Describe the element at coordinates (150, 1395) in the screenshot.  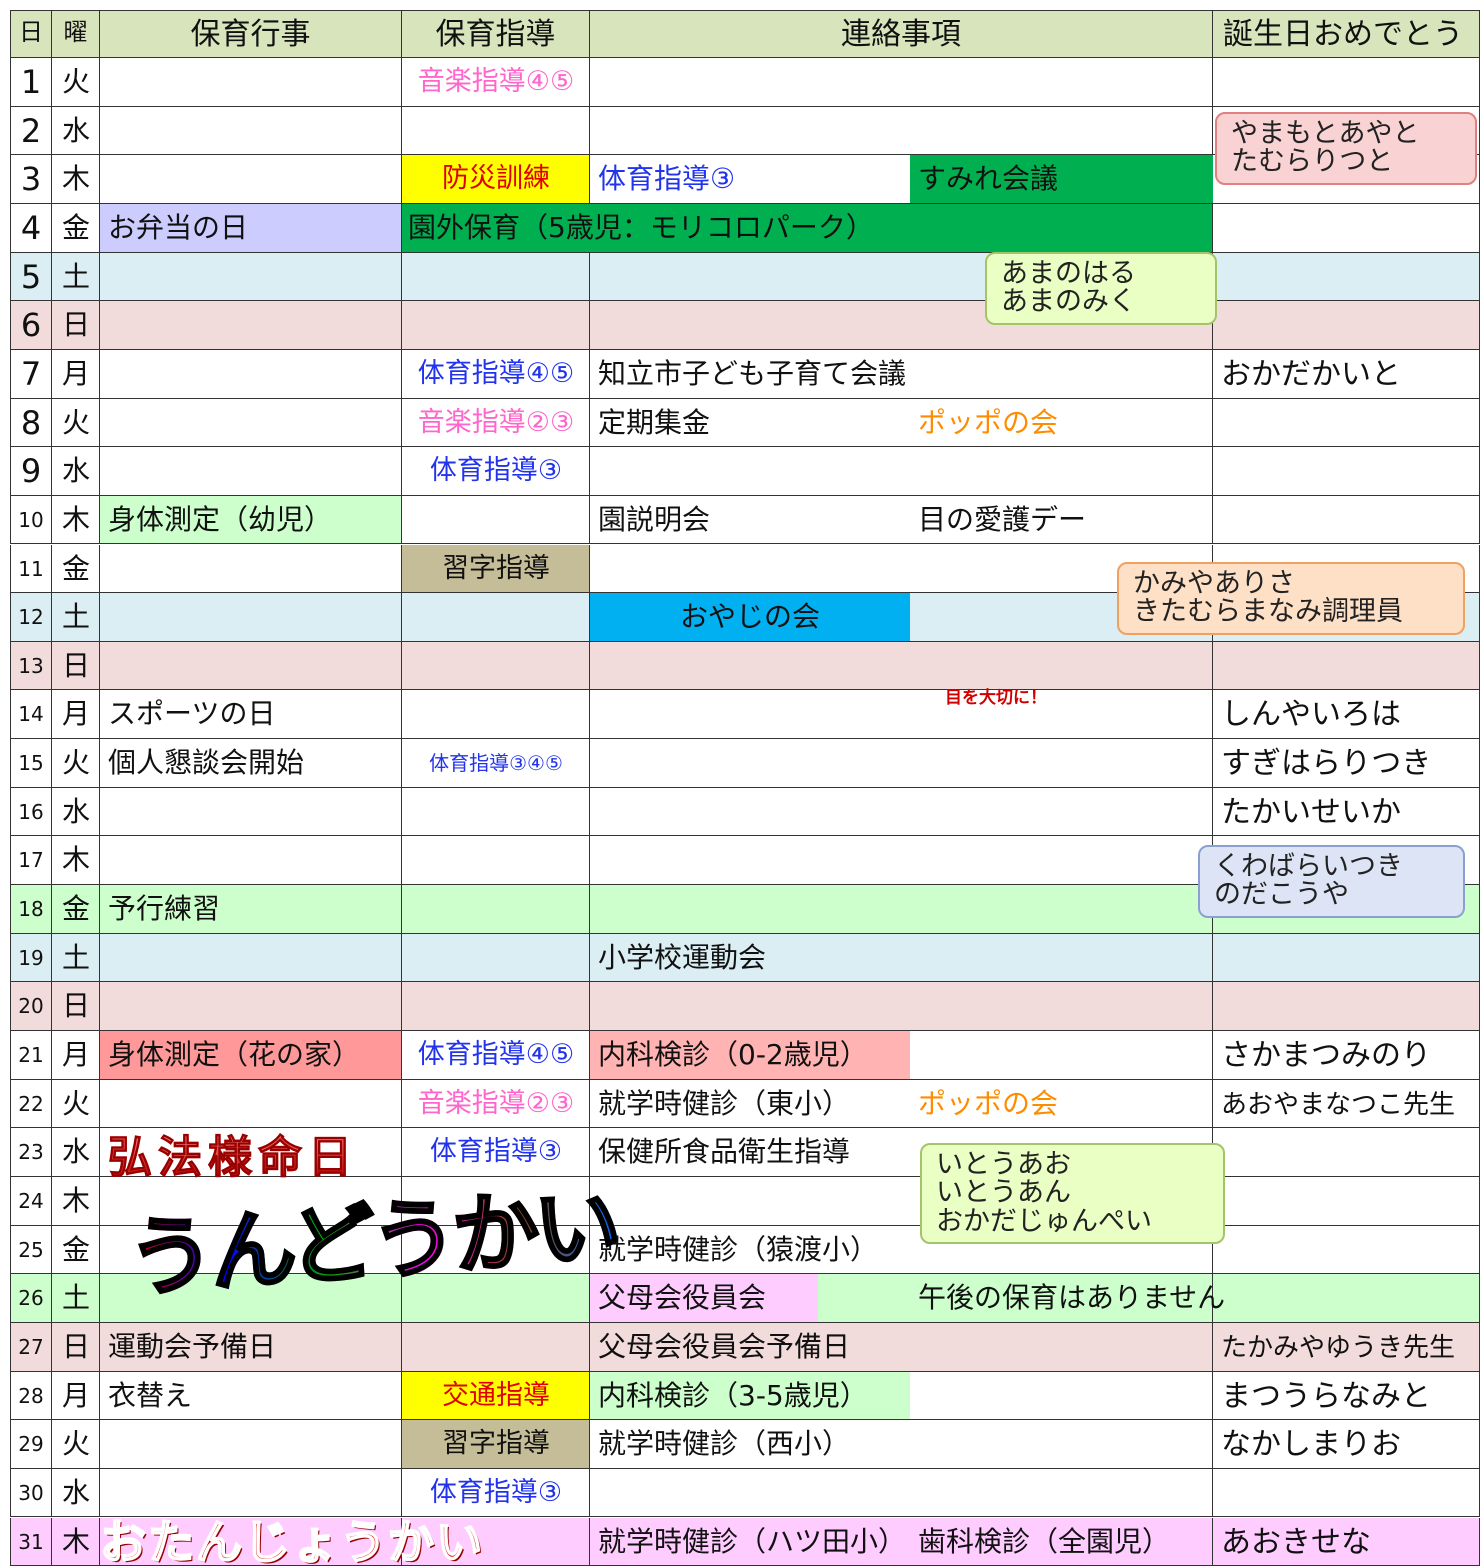
I see `event-text: 衣替え` at that location.